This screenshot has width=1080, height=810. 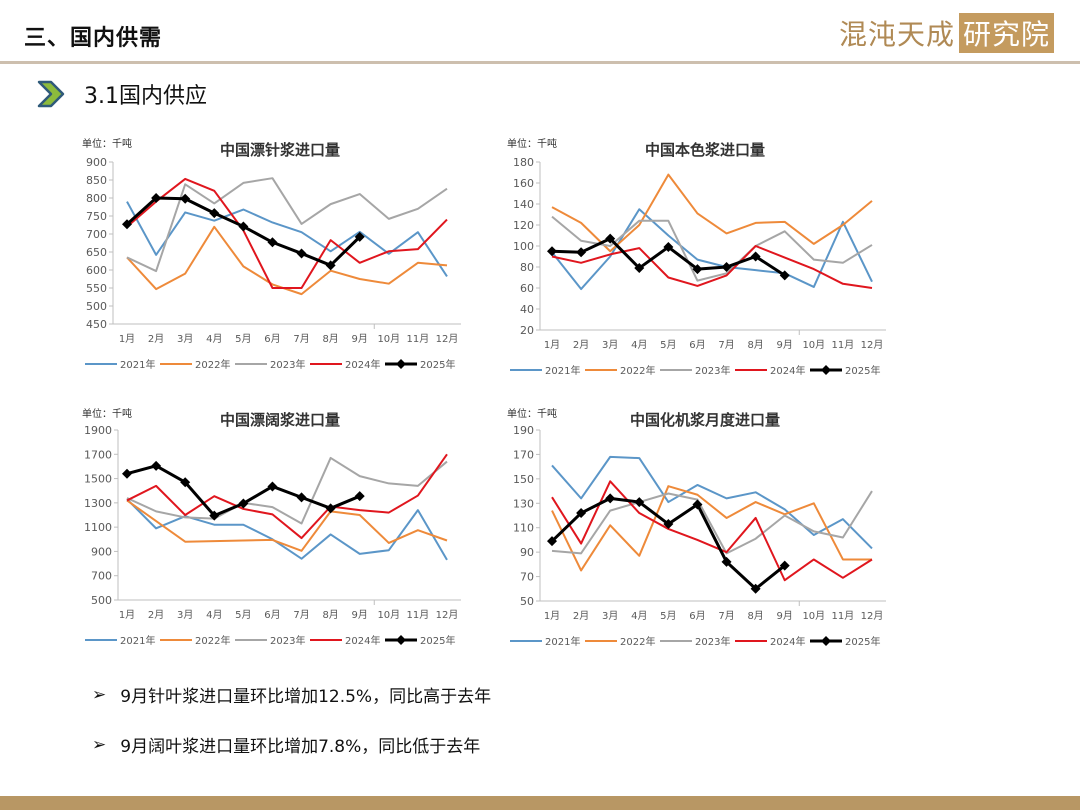 What do you see at coordinates (755, 616) in the screenshot?
I see `x-tick-label: 8月` at bounding box center [755, 616].